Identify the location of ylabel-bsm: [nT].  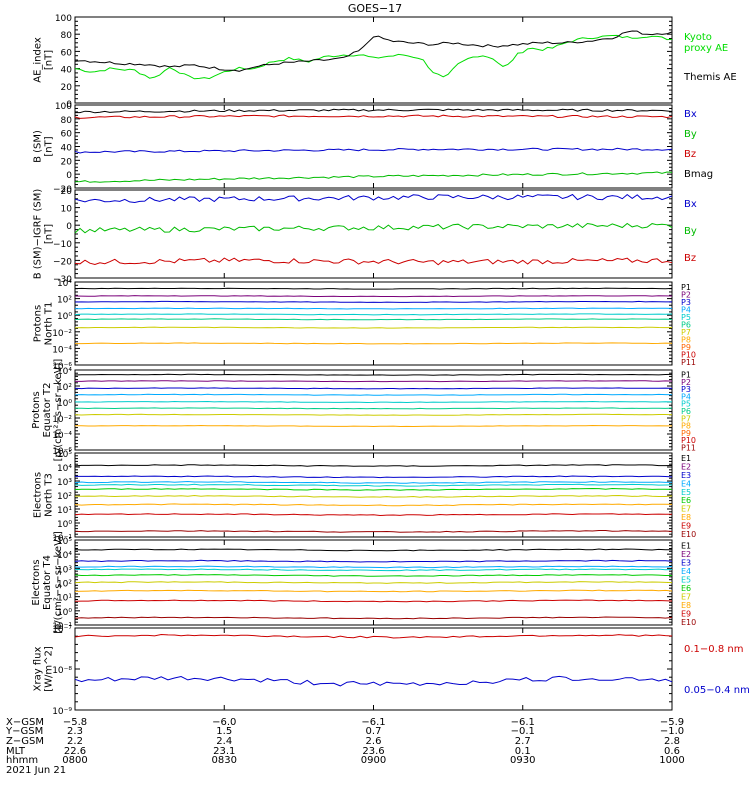
(49, 146).